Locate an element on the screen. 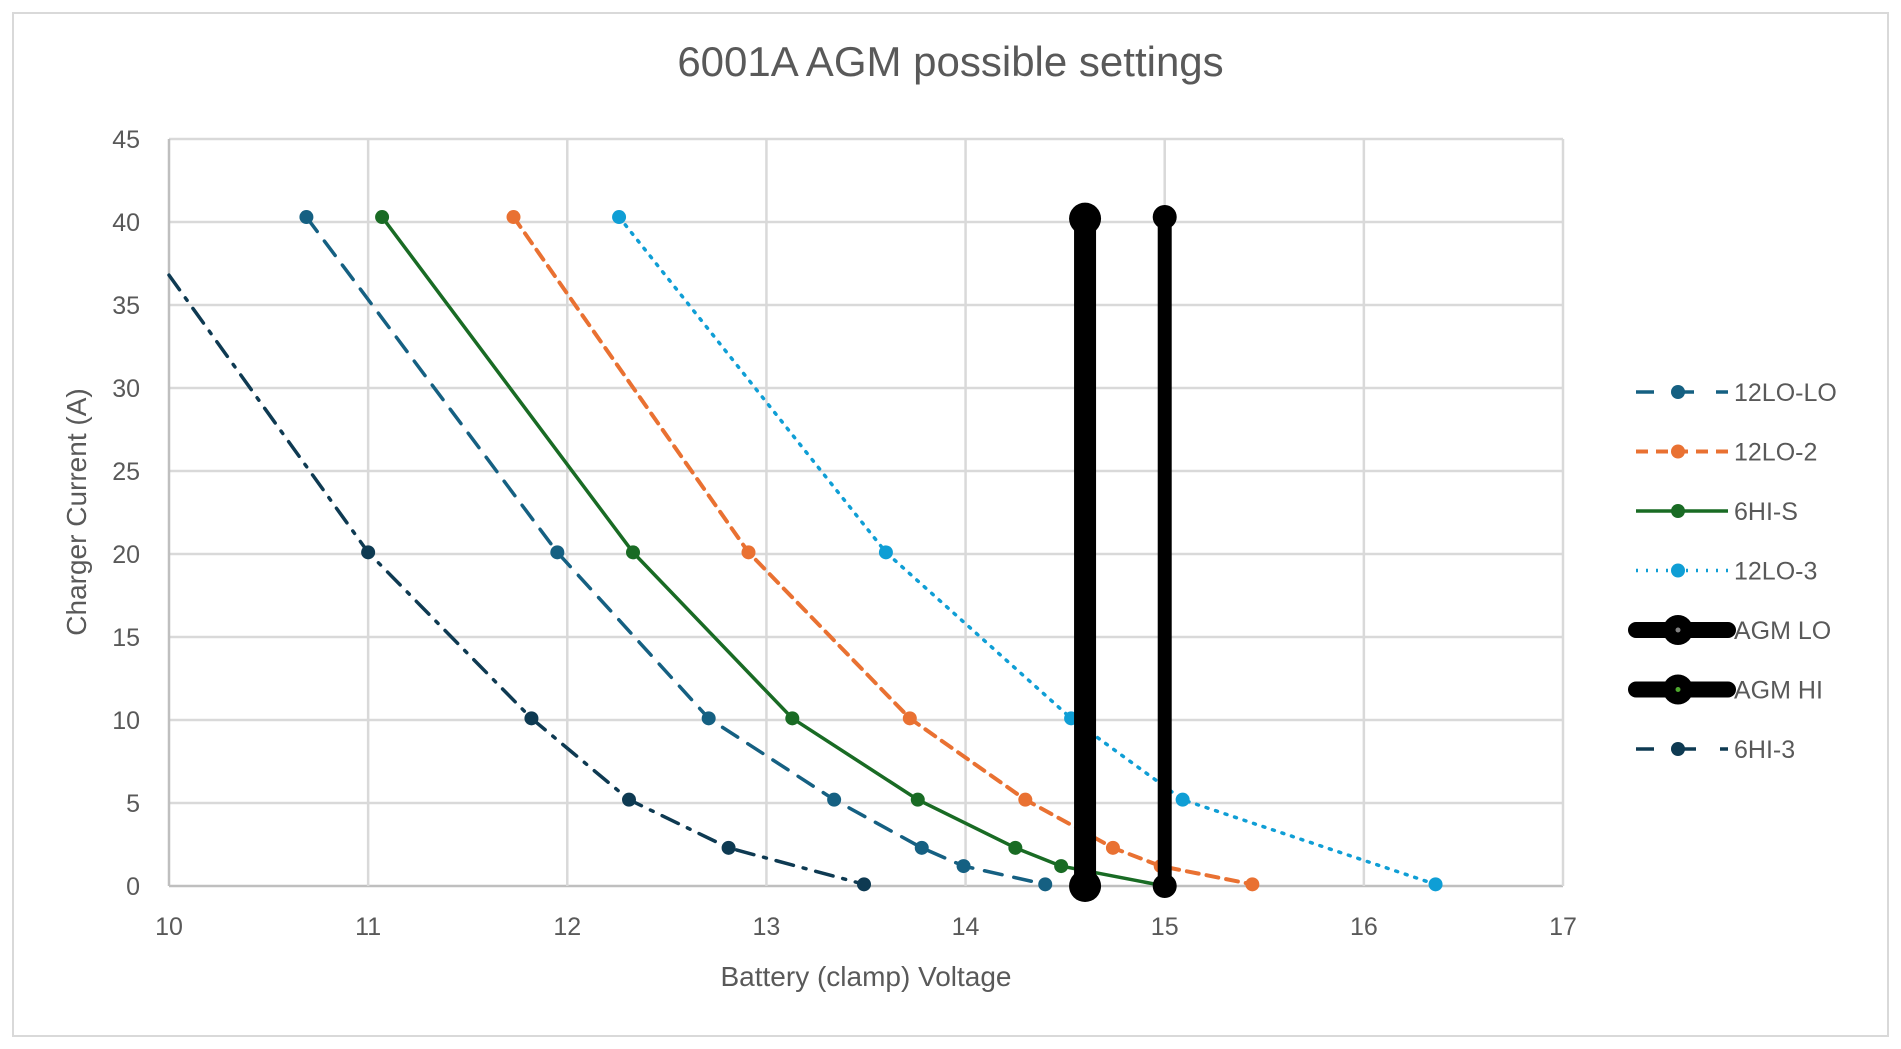  x-tick-label: 10 is located at coordinates (169, 927).